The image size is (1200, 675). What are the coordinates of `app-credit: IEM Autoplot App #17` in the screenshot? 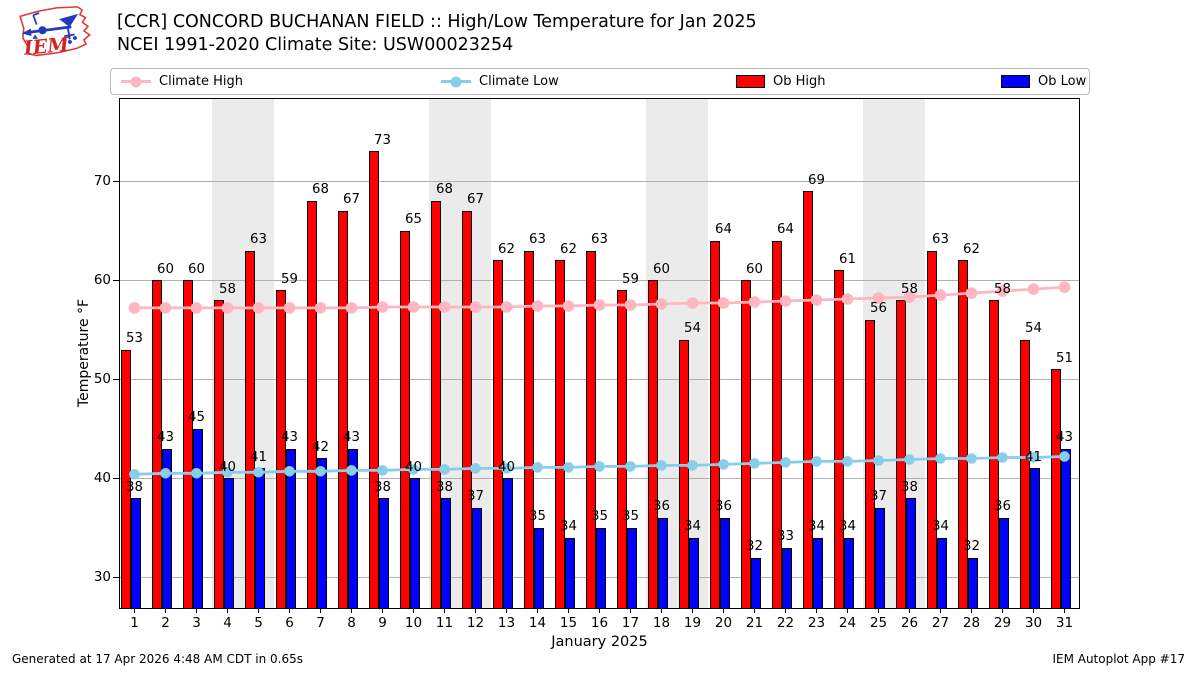 It's located at (1118, 659).